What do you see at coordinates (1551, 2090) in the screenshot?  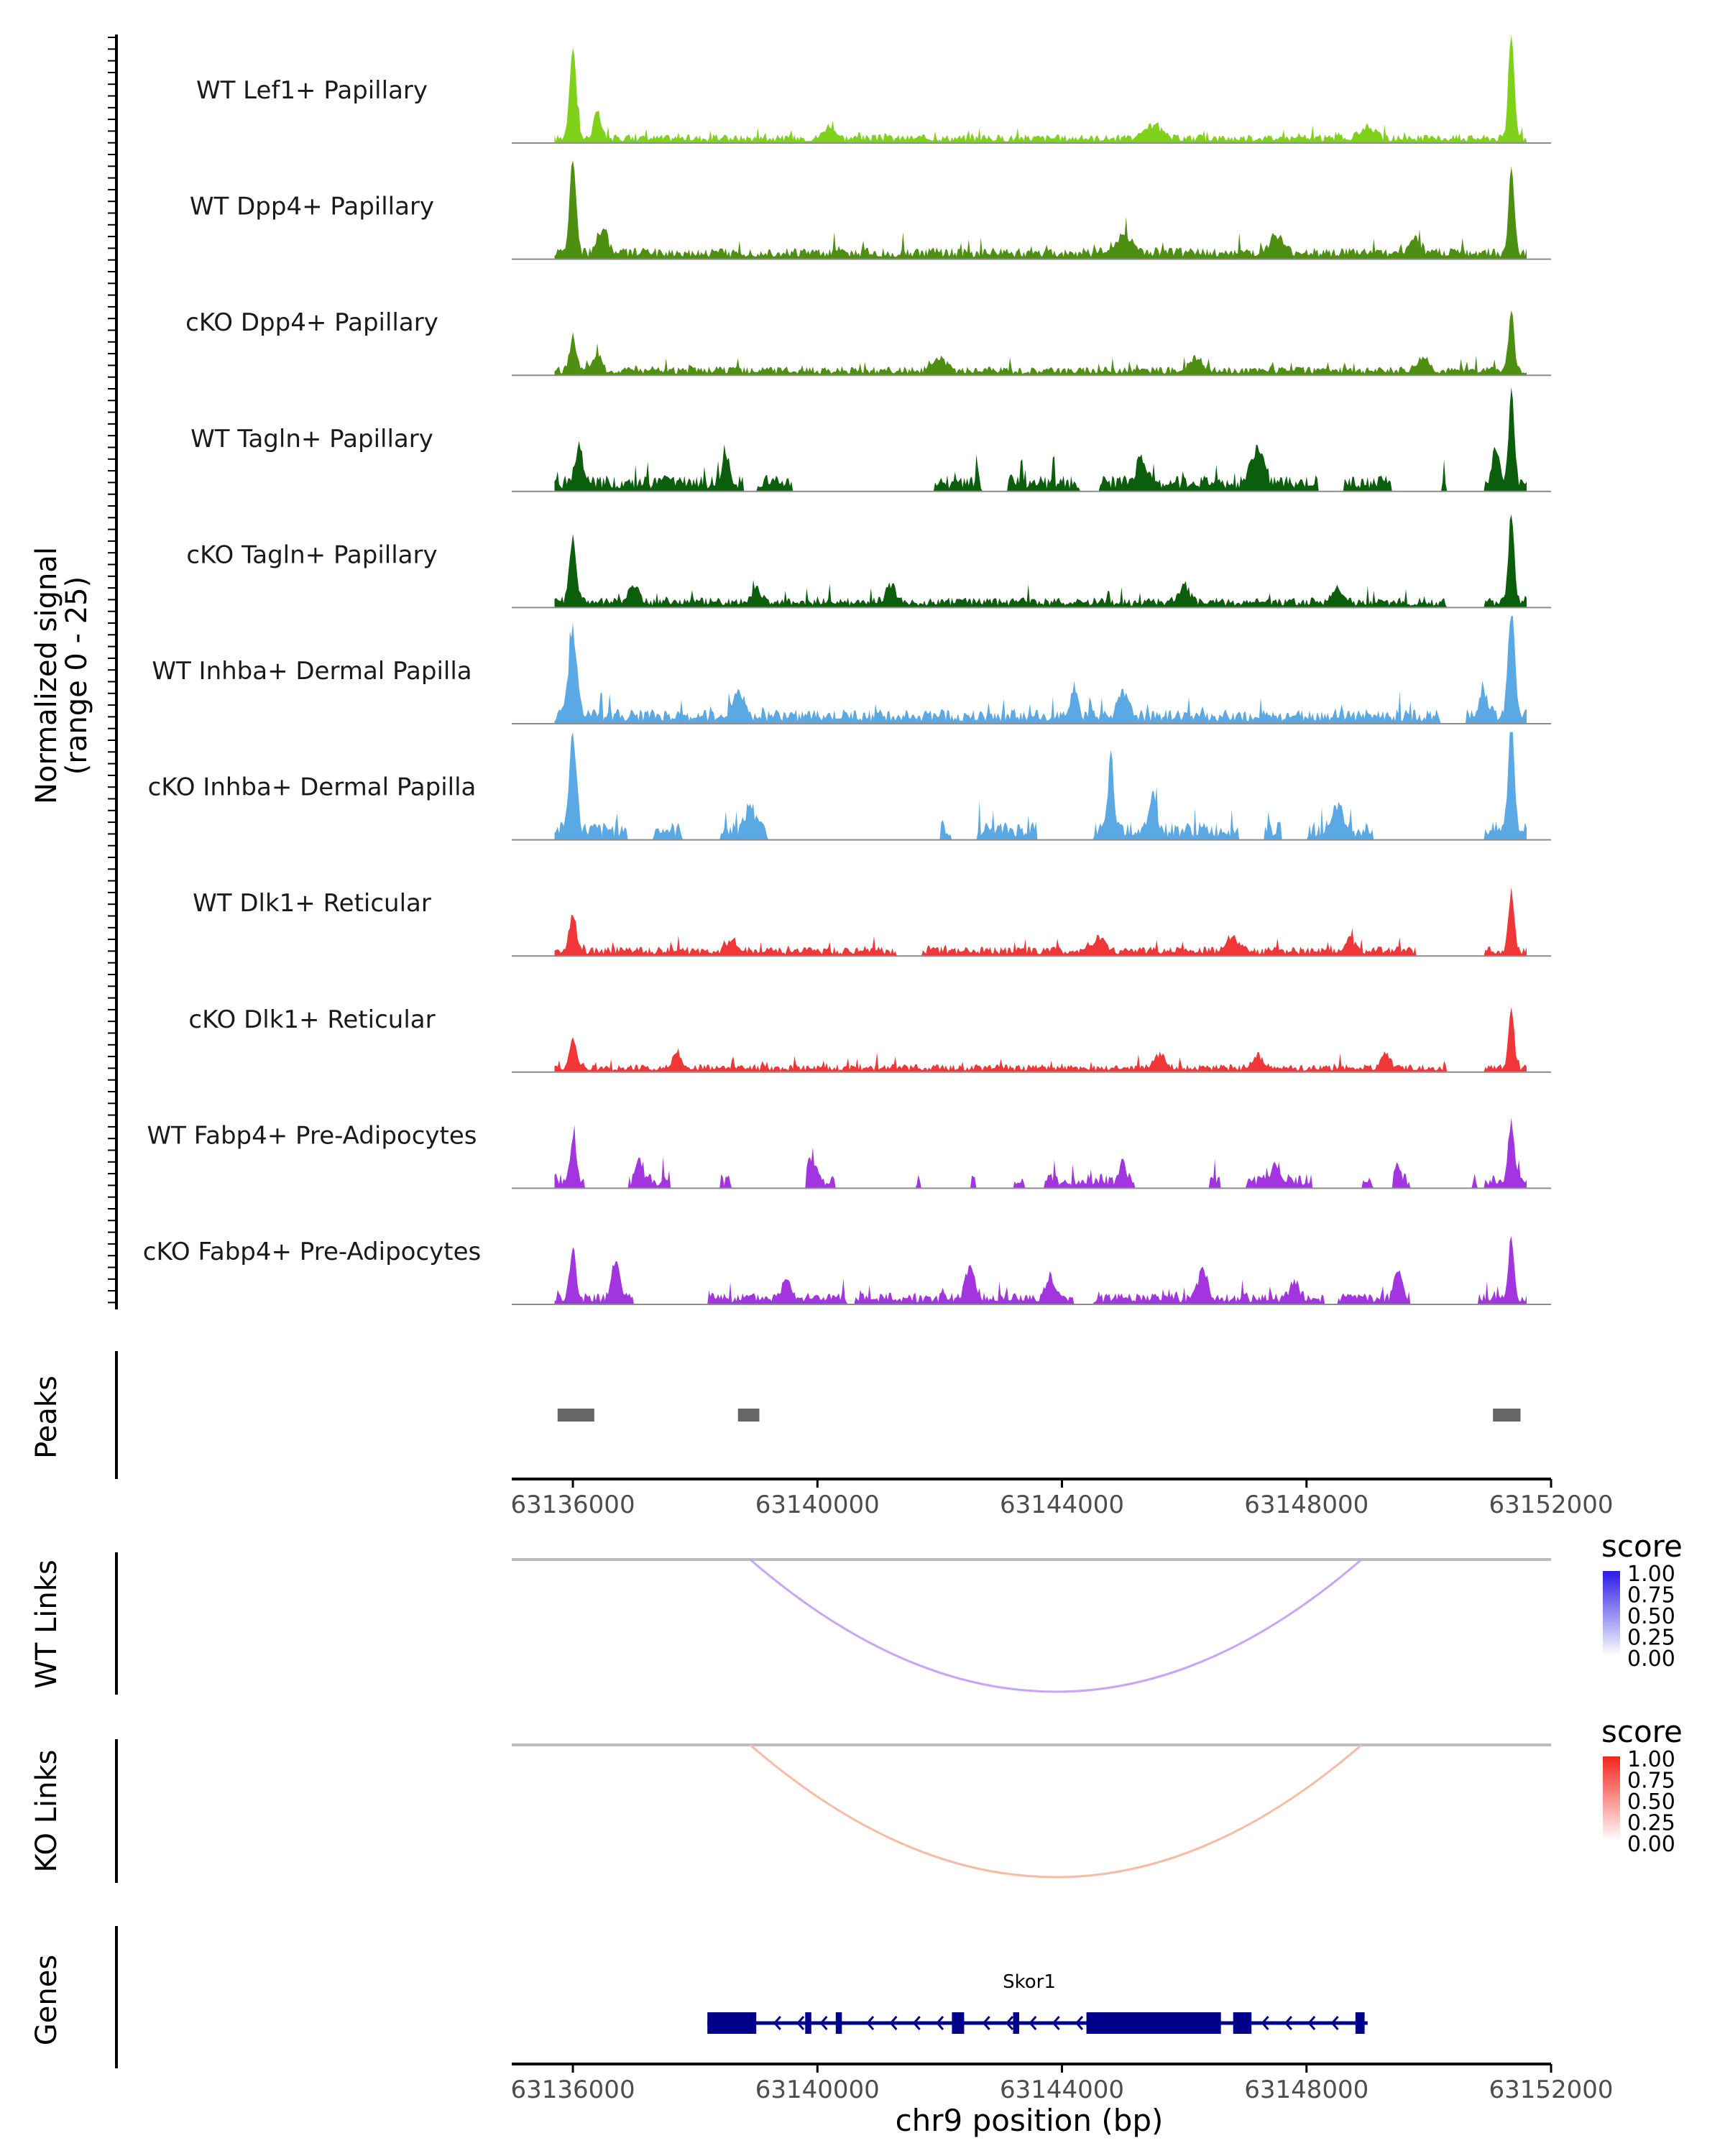 I see `genes-x-tick-label: 63152000` at bounding box center [1551, 2090].